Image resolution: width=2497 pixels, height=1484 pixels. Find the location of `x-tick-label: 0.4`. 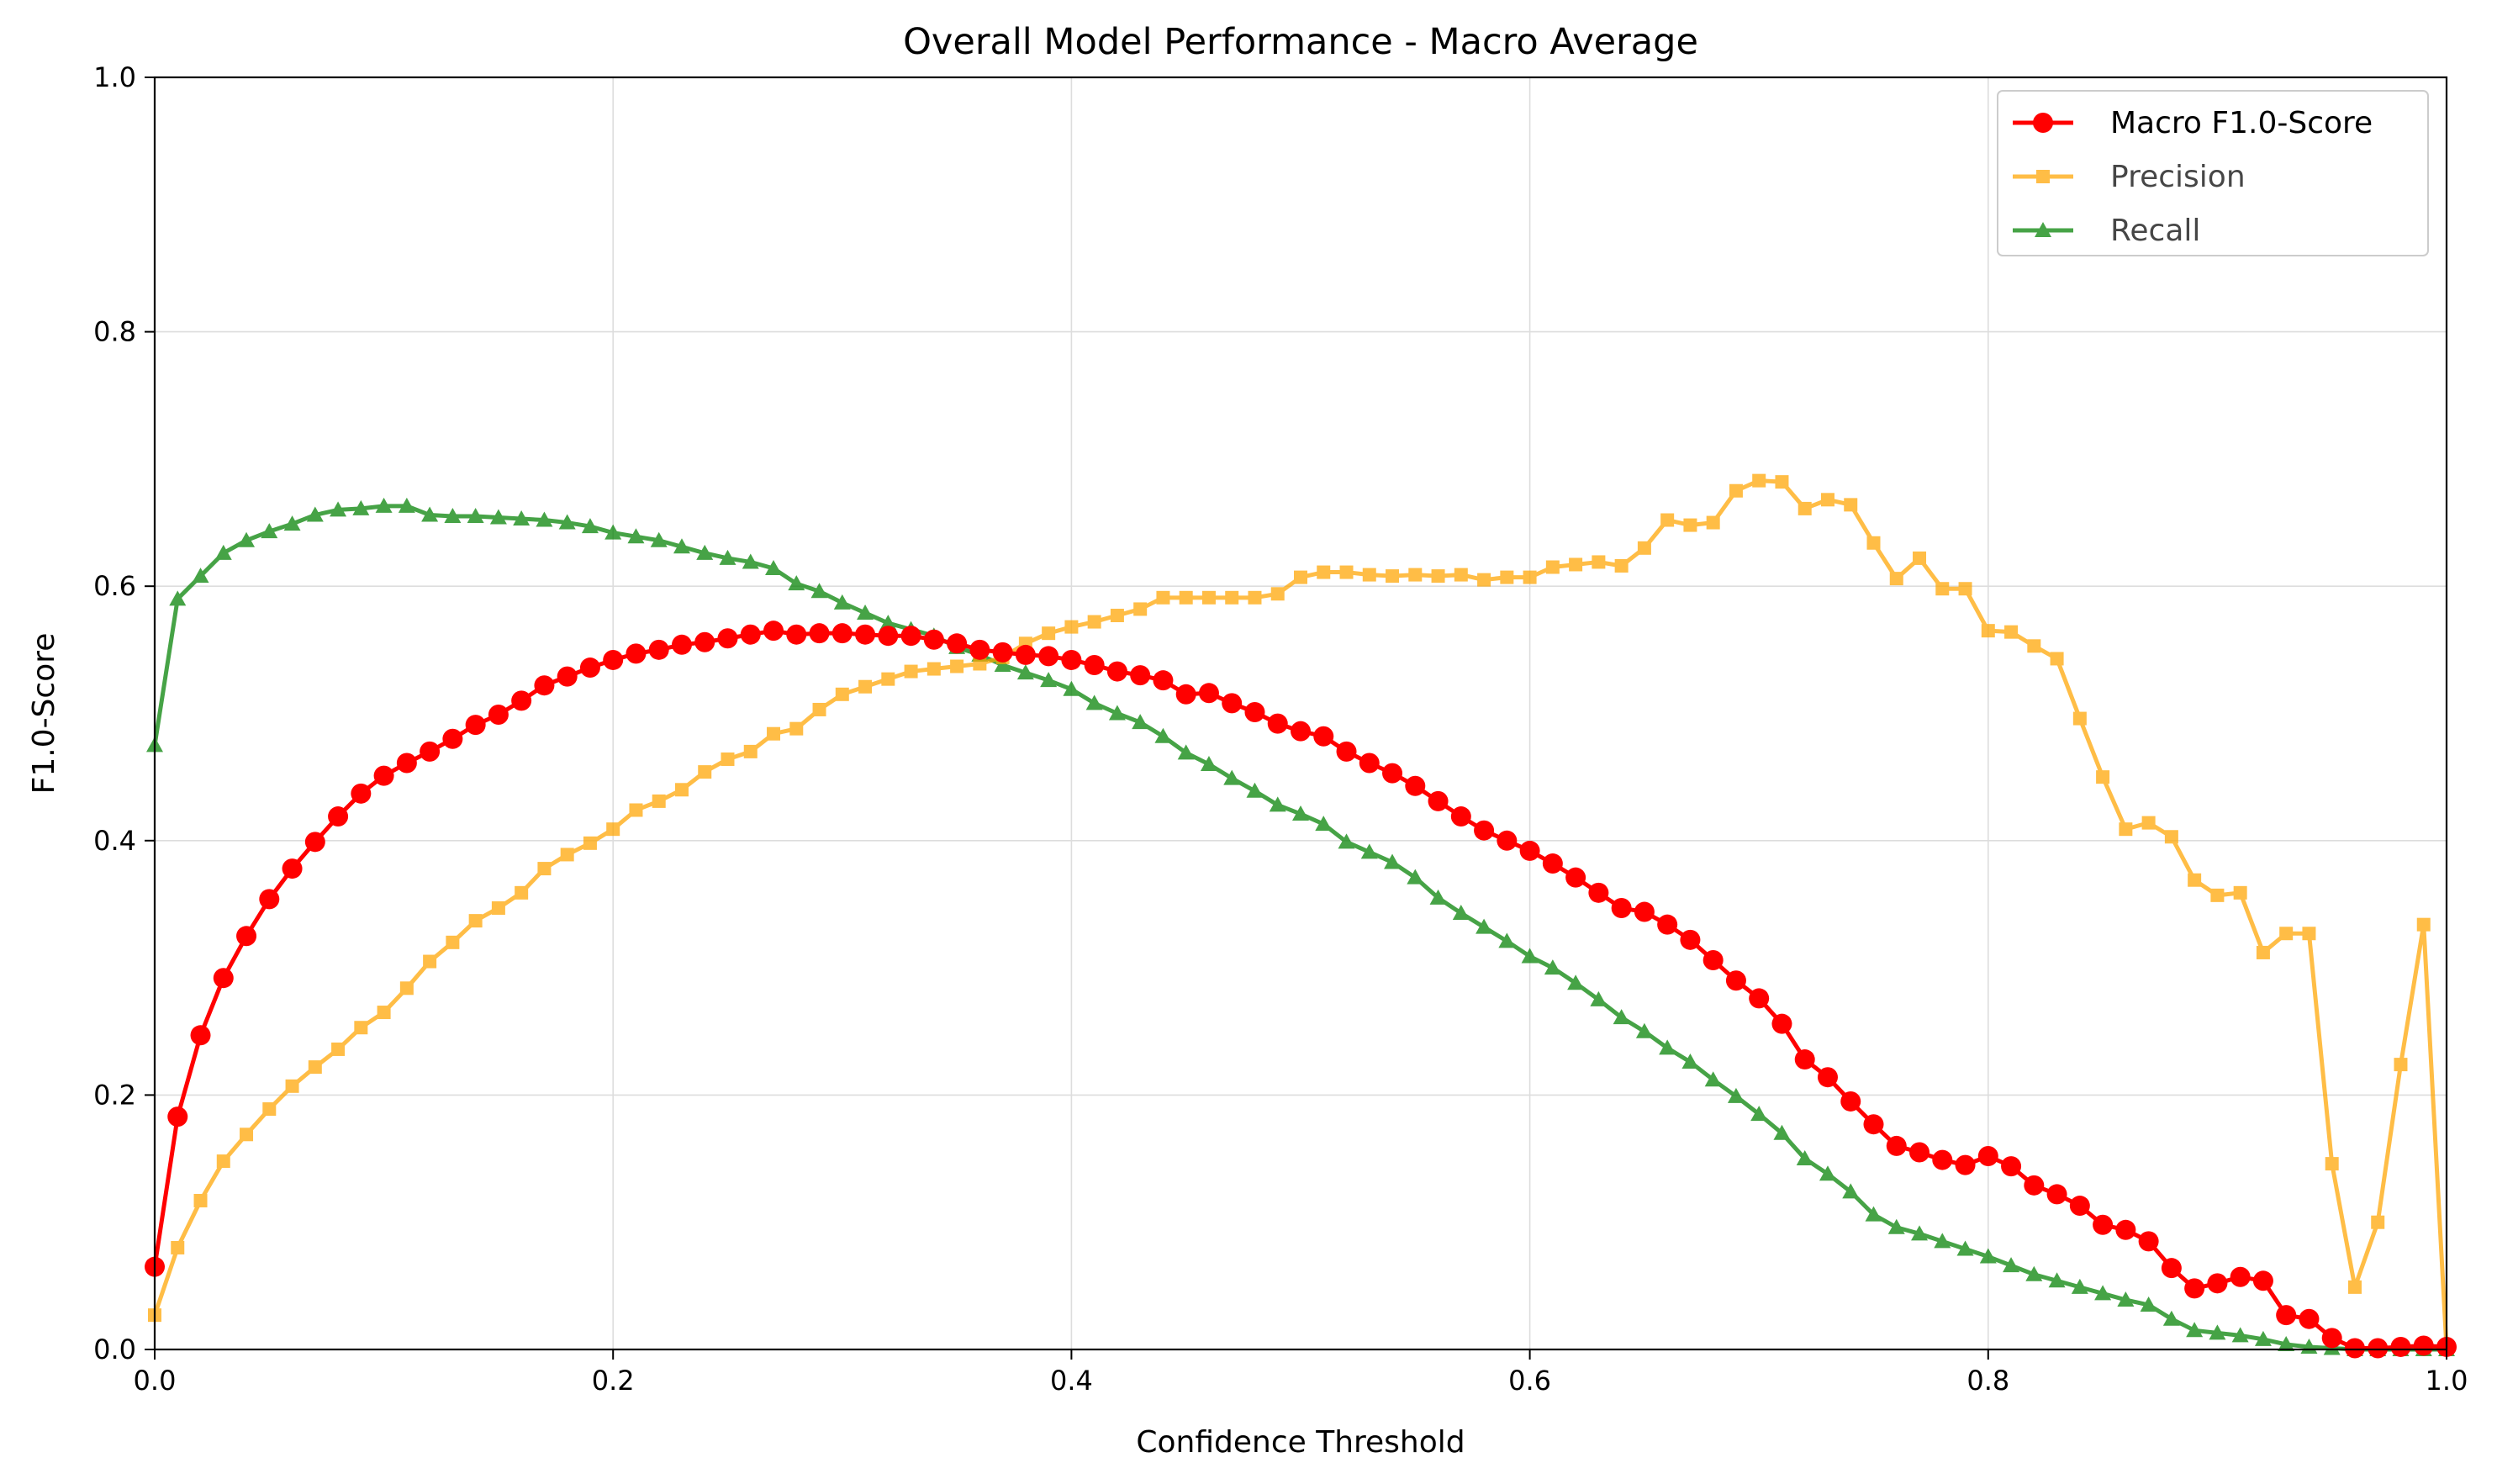

x-tick-label: 0.4 is located at coordinates (1071, 1381).